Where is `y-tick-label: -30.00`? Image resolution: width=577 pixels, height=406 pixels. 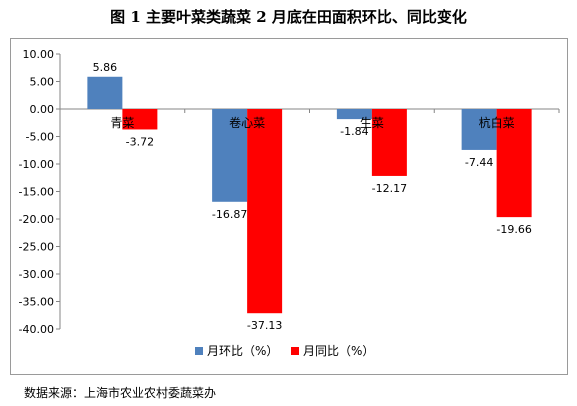
y-tick-label: -30.00 is located at coordinates (36, 274).